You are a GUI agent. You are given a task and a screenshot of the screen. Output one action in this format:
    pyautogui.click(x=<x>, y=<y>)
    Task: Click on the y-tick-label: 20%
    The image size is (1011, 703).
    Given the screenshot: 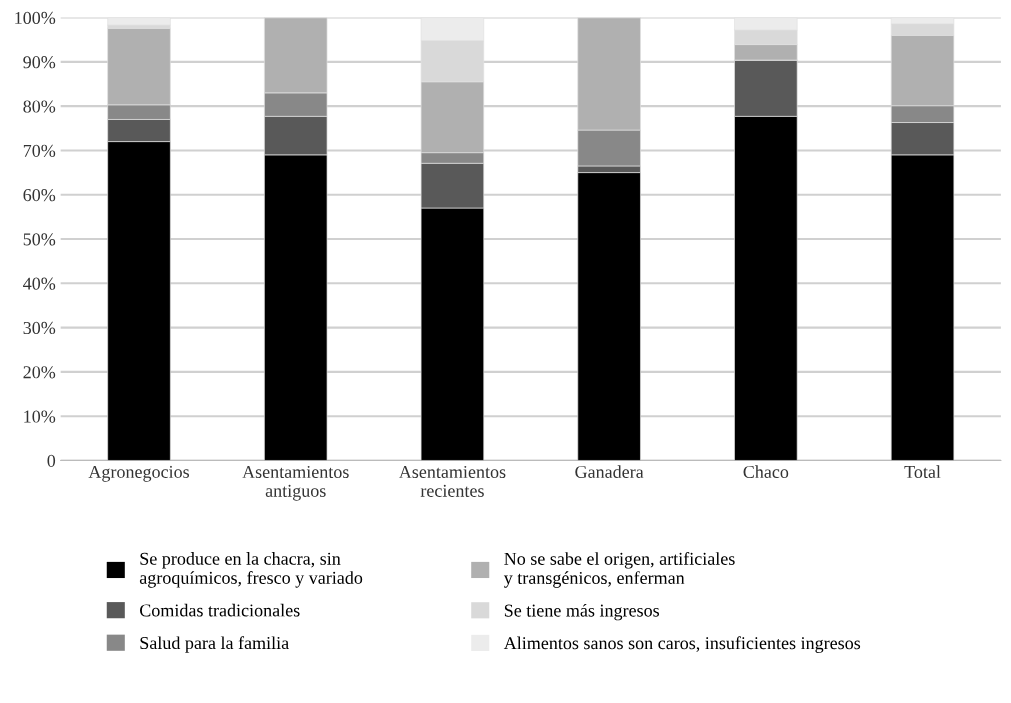 What is the action you would take?
    pyautogui.click(x=39, y=372)
    